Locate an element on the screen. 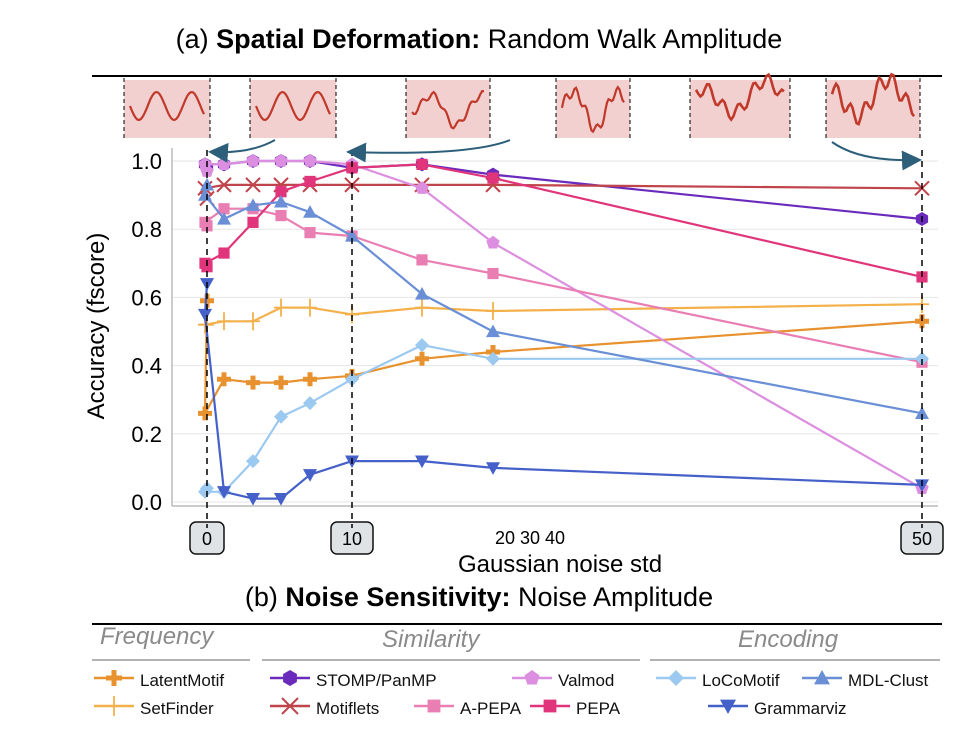 This screenshot has height=748, width=958. bottom-title-rest: Noise Amplitude is located at coordinates (612, 597).